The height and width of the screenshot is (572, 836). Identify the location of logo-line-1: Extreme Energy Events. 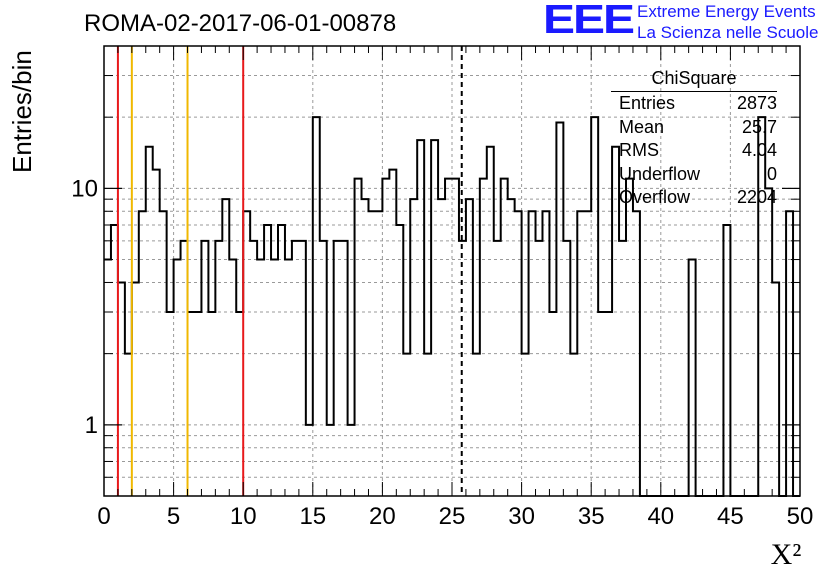
(726, 11).